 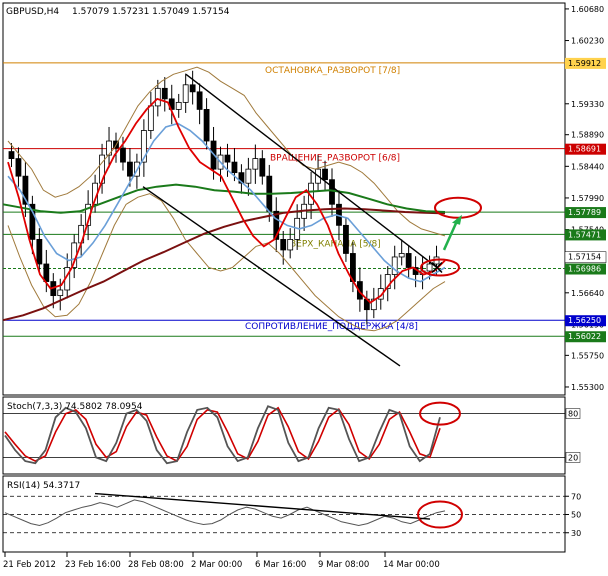 I want to click on price-tick-label: 1.60680, so click(x=587, y=9).